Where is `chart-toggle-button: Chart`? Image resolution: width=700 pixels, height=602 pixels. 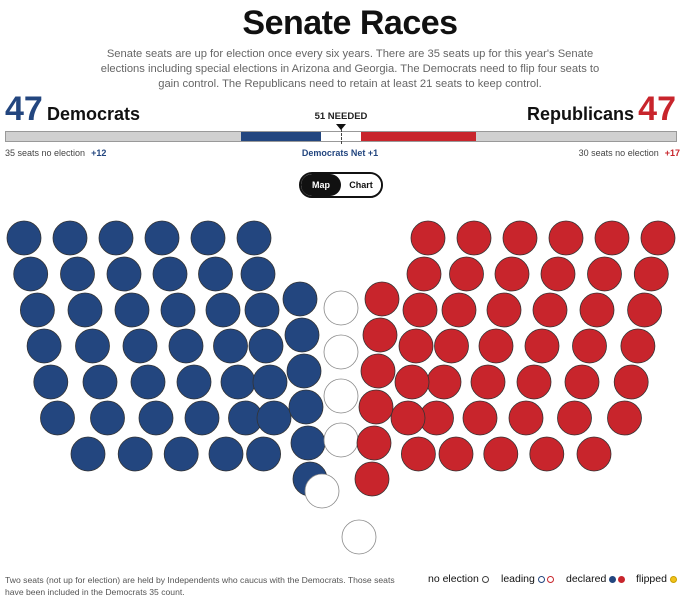 chart-toggle-button: Chart is located at coordinates (361, 185).